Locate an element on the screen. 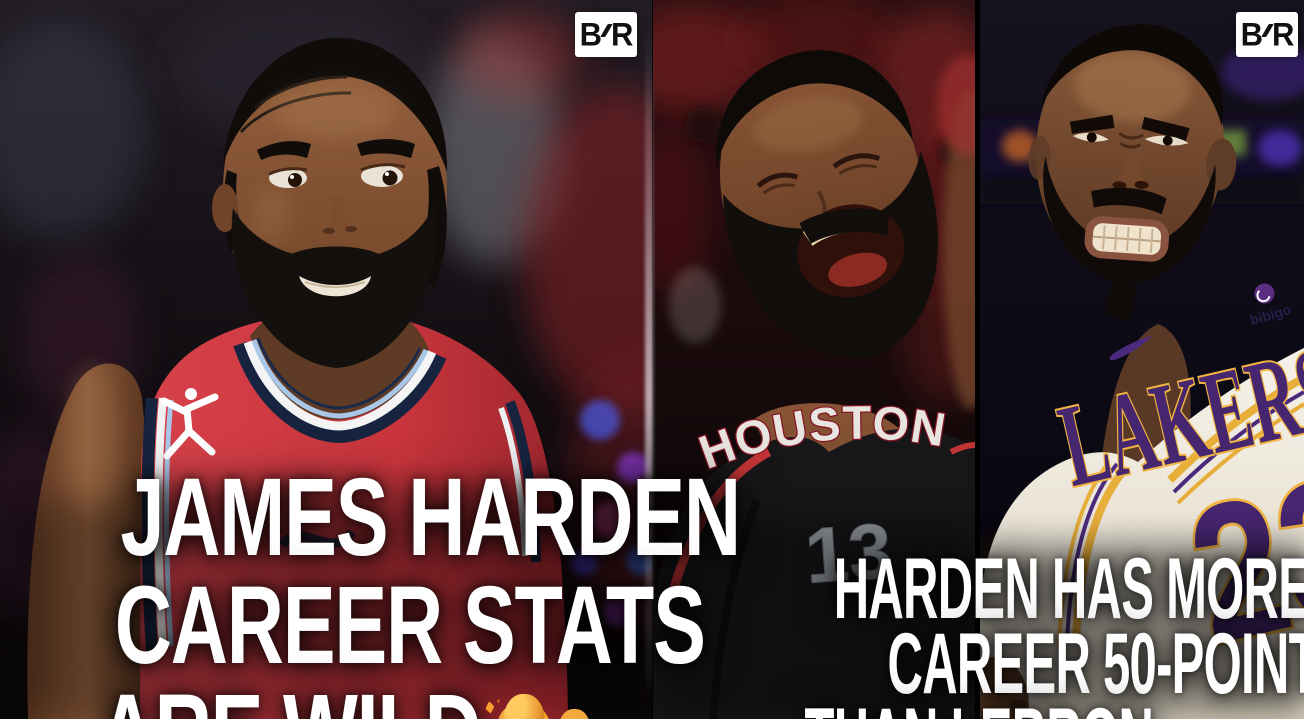  lebron-beard is located at coordinates (1129, 220).